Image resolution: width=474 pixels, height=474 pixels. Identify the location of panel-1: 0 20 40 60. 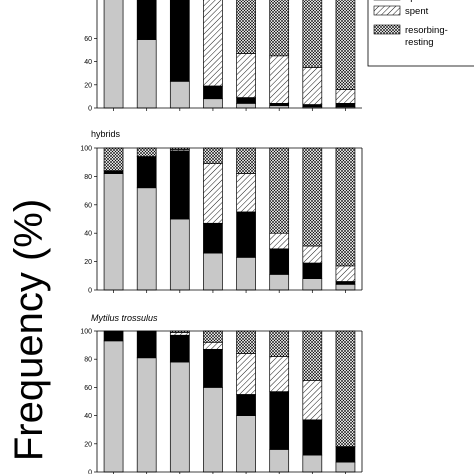
(223, 56).